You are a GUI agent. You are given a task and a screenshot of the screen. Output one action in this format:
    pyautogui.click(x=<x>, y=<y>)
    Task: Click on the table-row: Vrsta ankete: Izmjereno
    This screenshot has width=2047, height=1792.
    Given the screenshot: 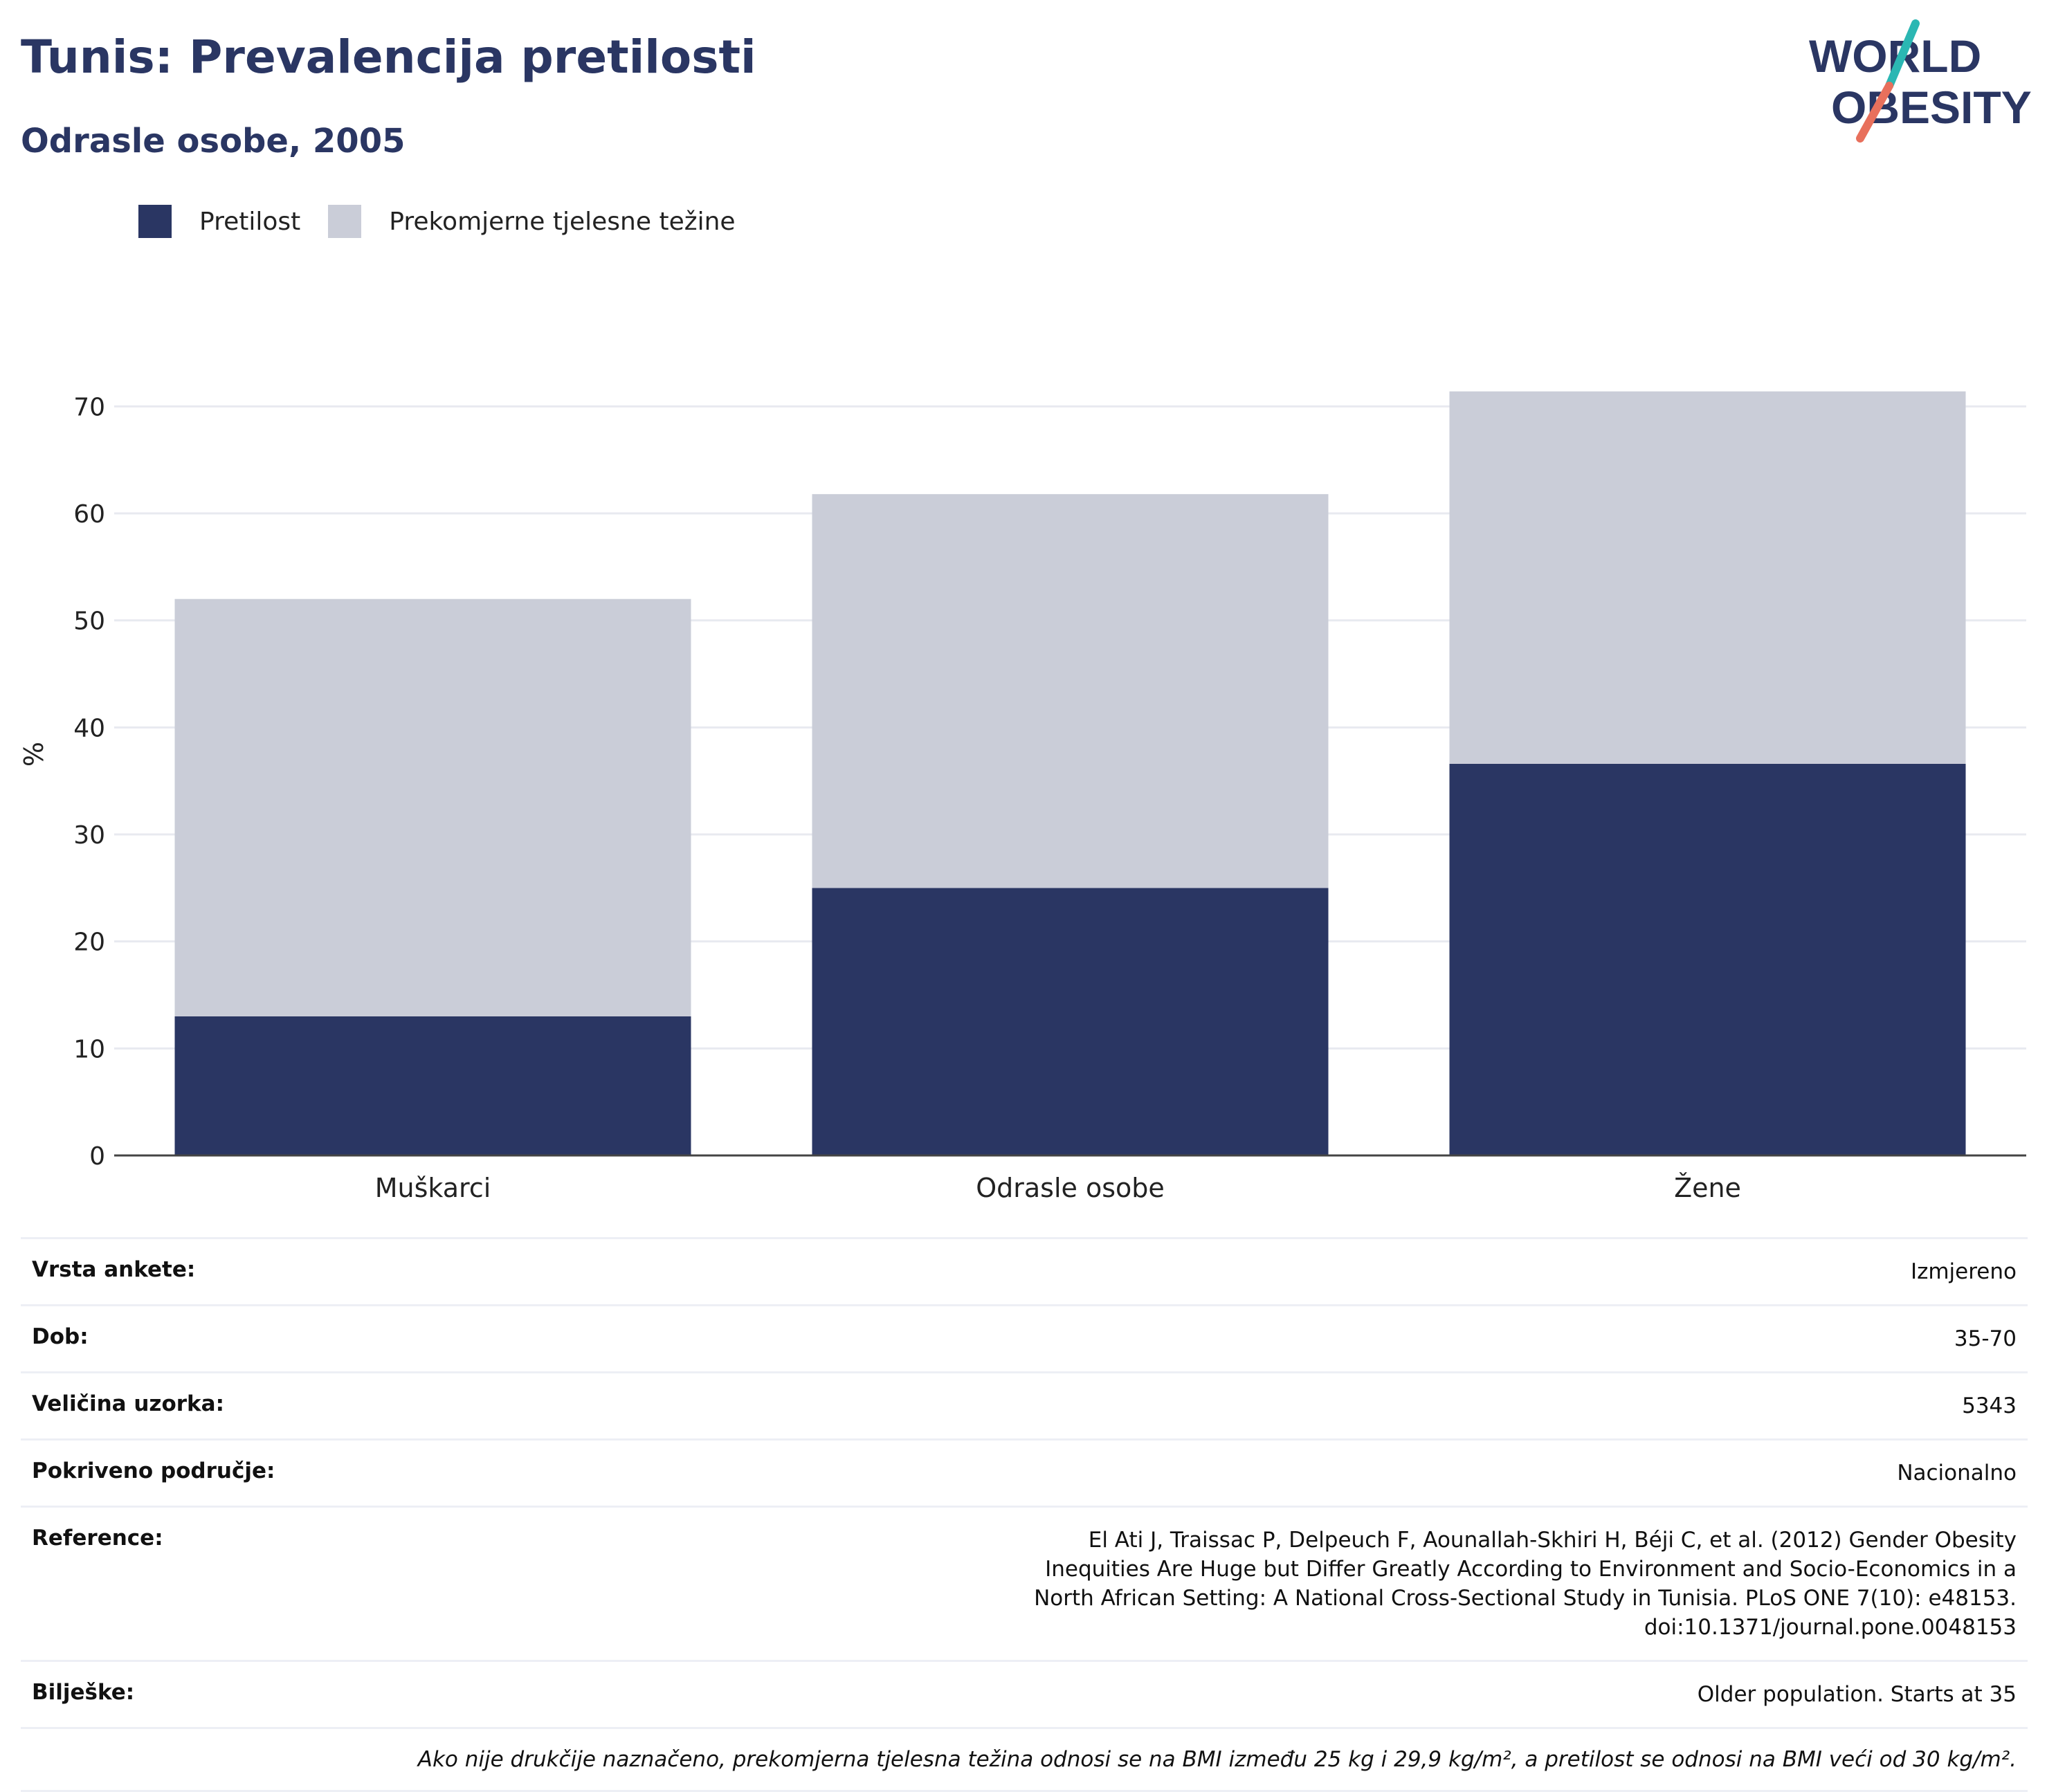 What is the action you would take?
    pyautogui.click(x=1024, y=1271)
    